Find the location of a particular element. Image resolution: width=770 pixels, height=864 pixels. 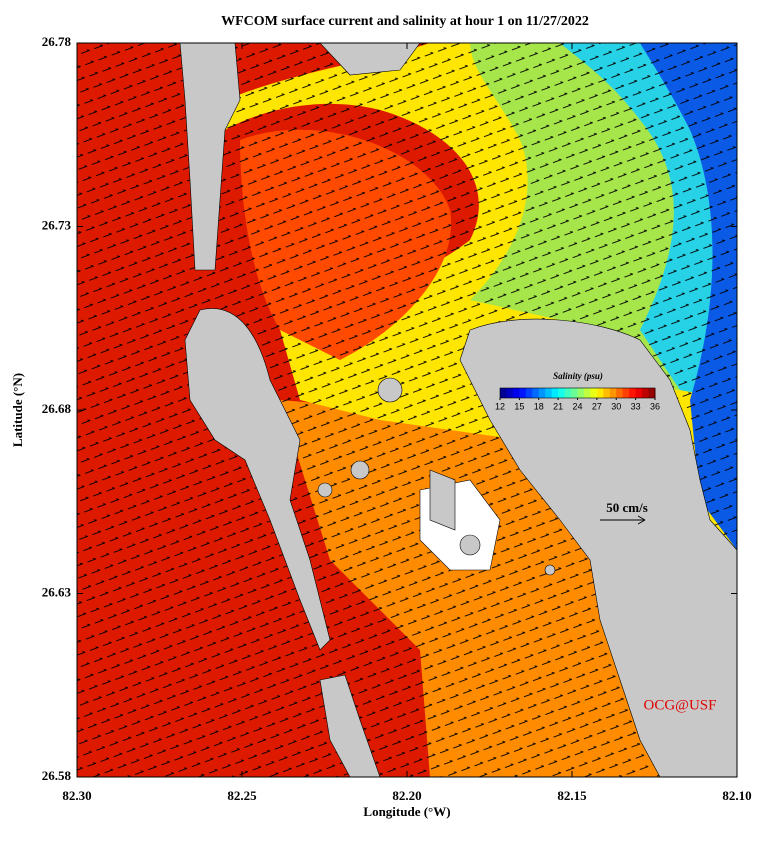

colorbar-tick-label: 36 is located at coordinates (655, 406).